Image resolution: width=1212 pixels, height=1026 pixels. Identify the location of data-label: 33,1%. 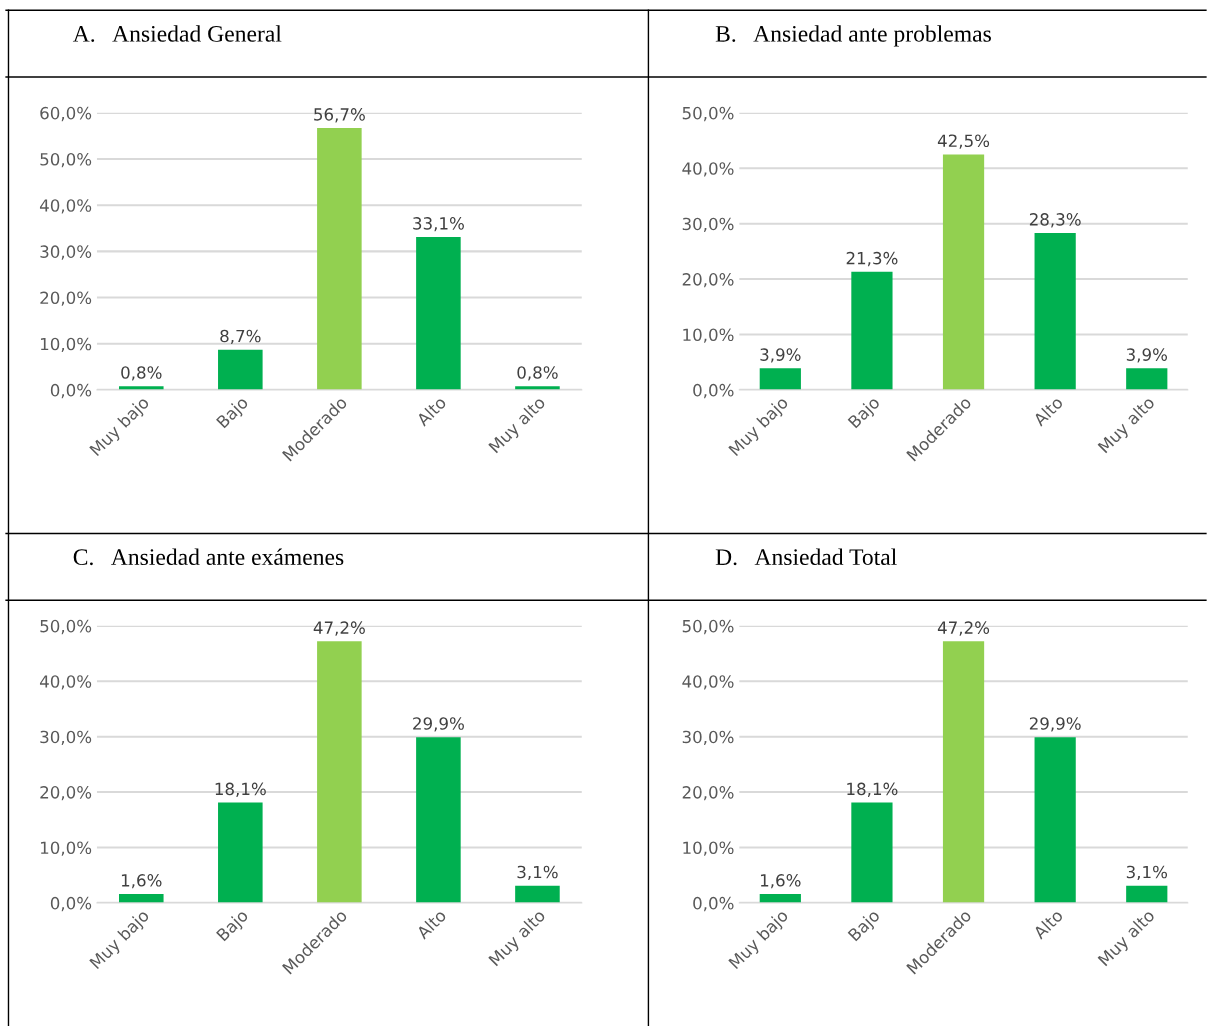
(438, 224).